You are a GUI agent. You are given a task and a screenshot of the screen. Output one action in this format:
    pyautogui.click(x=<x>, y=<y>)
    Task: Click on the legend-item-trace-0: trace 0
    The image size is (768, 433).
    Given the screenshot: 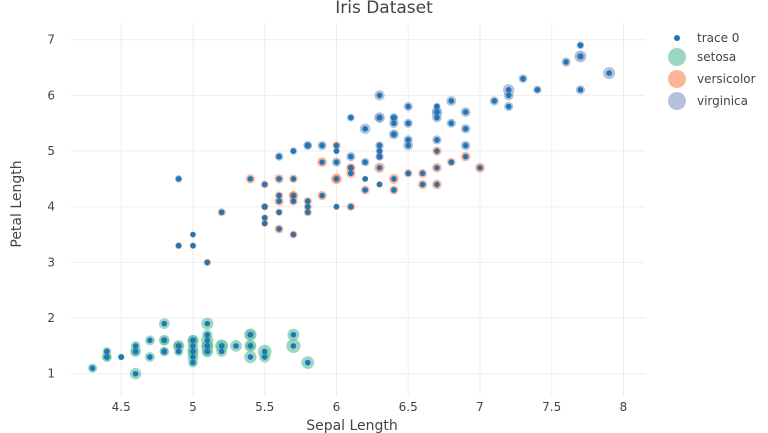 What is the action you would take?
    pyautogui.click(x=706, y=38)
    